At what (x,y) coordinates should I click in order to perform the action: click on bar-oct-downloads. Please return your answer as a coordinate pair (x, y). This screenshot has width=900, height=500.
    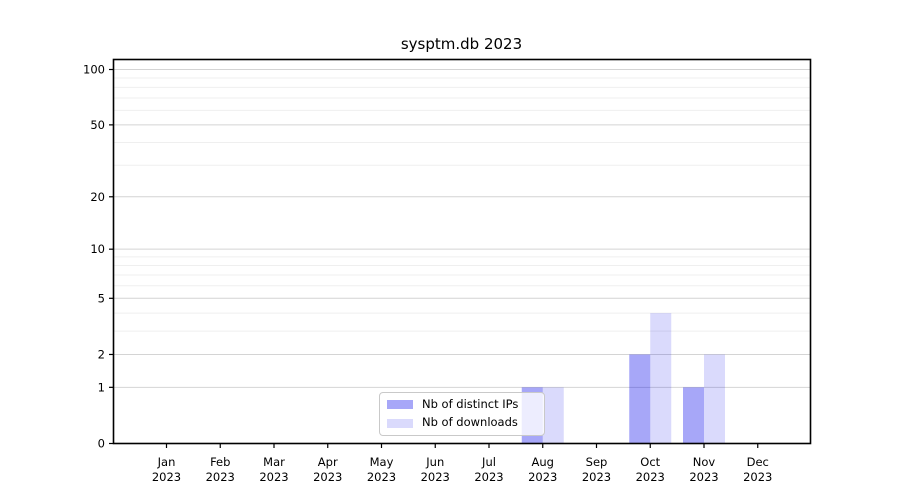
    Looking at the image, I should click on (661, 378).